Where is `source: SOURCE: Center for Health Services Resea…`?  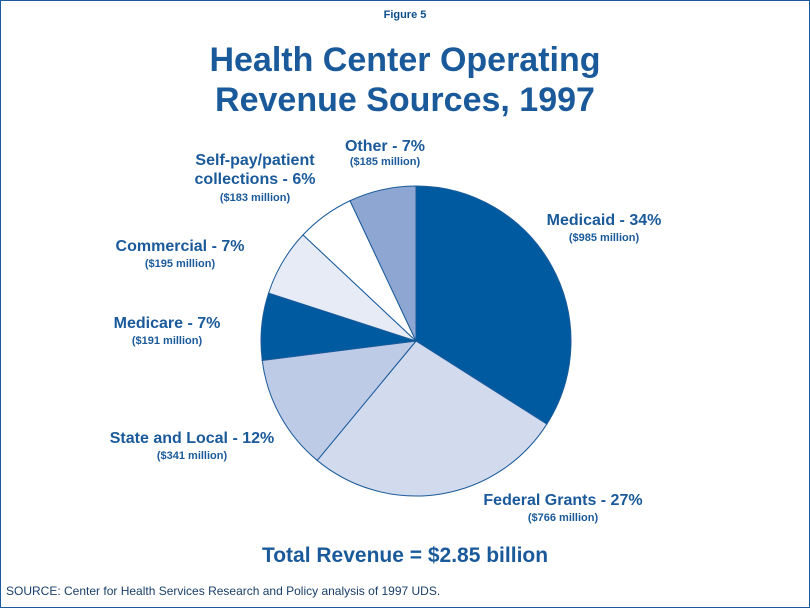
source: SOURCE: Center for Health Services Resea… is located at coordinates (223, 591).